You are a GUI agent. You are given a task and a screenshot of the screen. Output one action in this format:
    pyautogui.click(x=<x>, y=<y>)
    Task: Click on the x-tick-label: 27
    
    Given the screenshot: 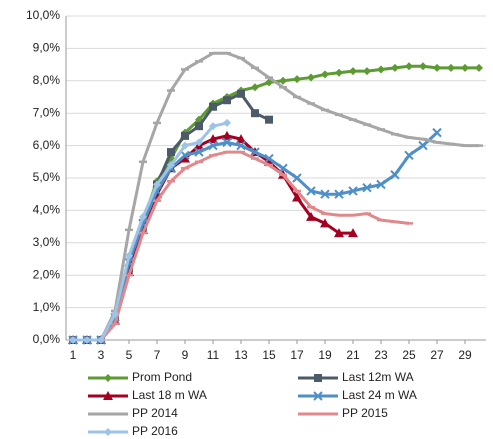 What is the action you would take?
    pyautogui.click(x=437, y=355)
    